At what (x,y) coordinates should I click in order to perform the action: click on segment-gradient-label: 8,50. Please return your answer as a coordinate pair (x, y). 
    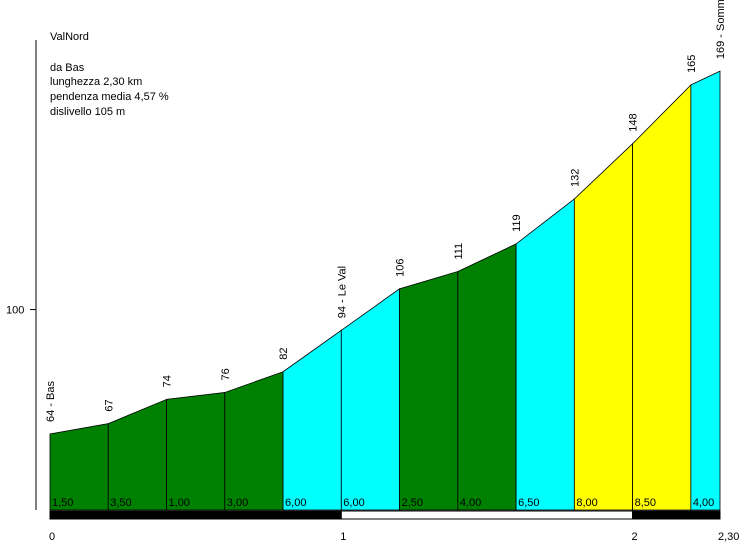
    Looking at the image, I should click on (645, 503).